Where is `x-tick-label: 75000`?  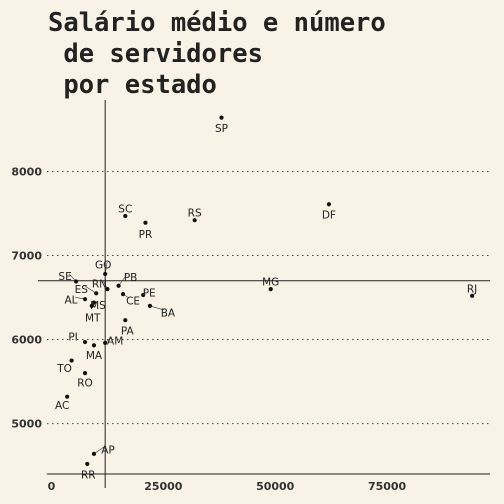
x-tick-label: 75000 is located at coordinates (387, 486).